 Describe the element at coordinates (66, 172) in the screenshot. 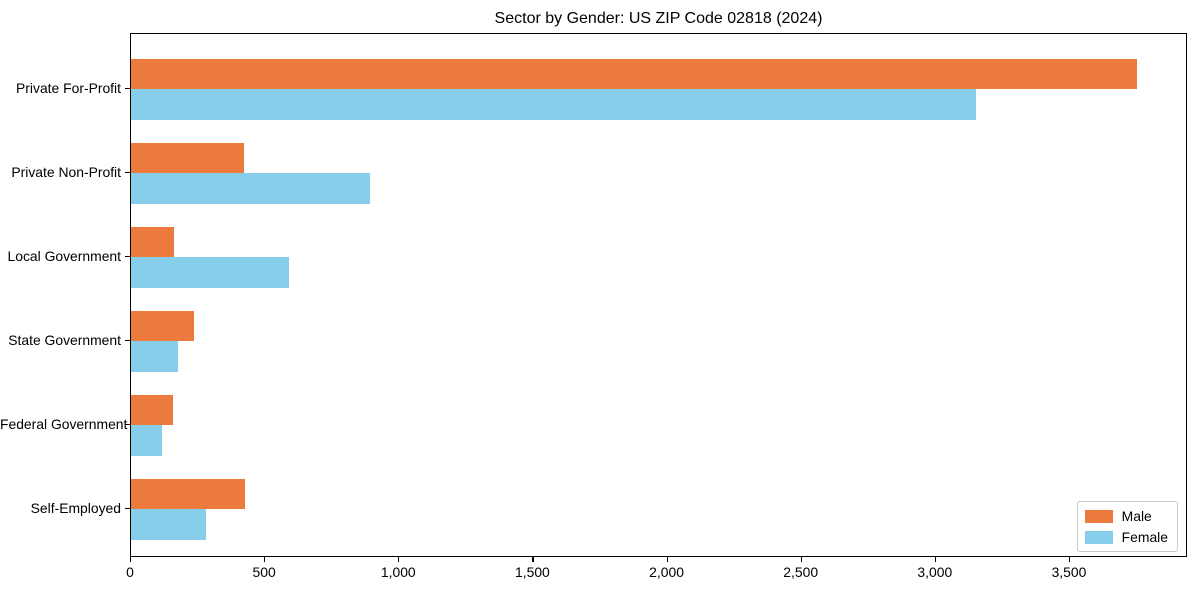

I see `y-axis-label-private-non-profit: Private Non-Profit` at that location.